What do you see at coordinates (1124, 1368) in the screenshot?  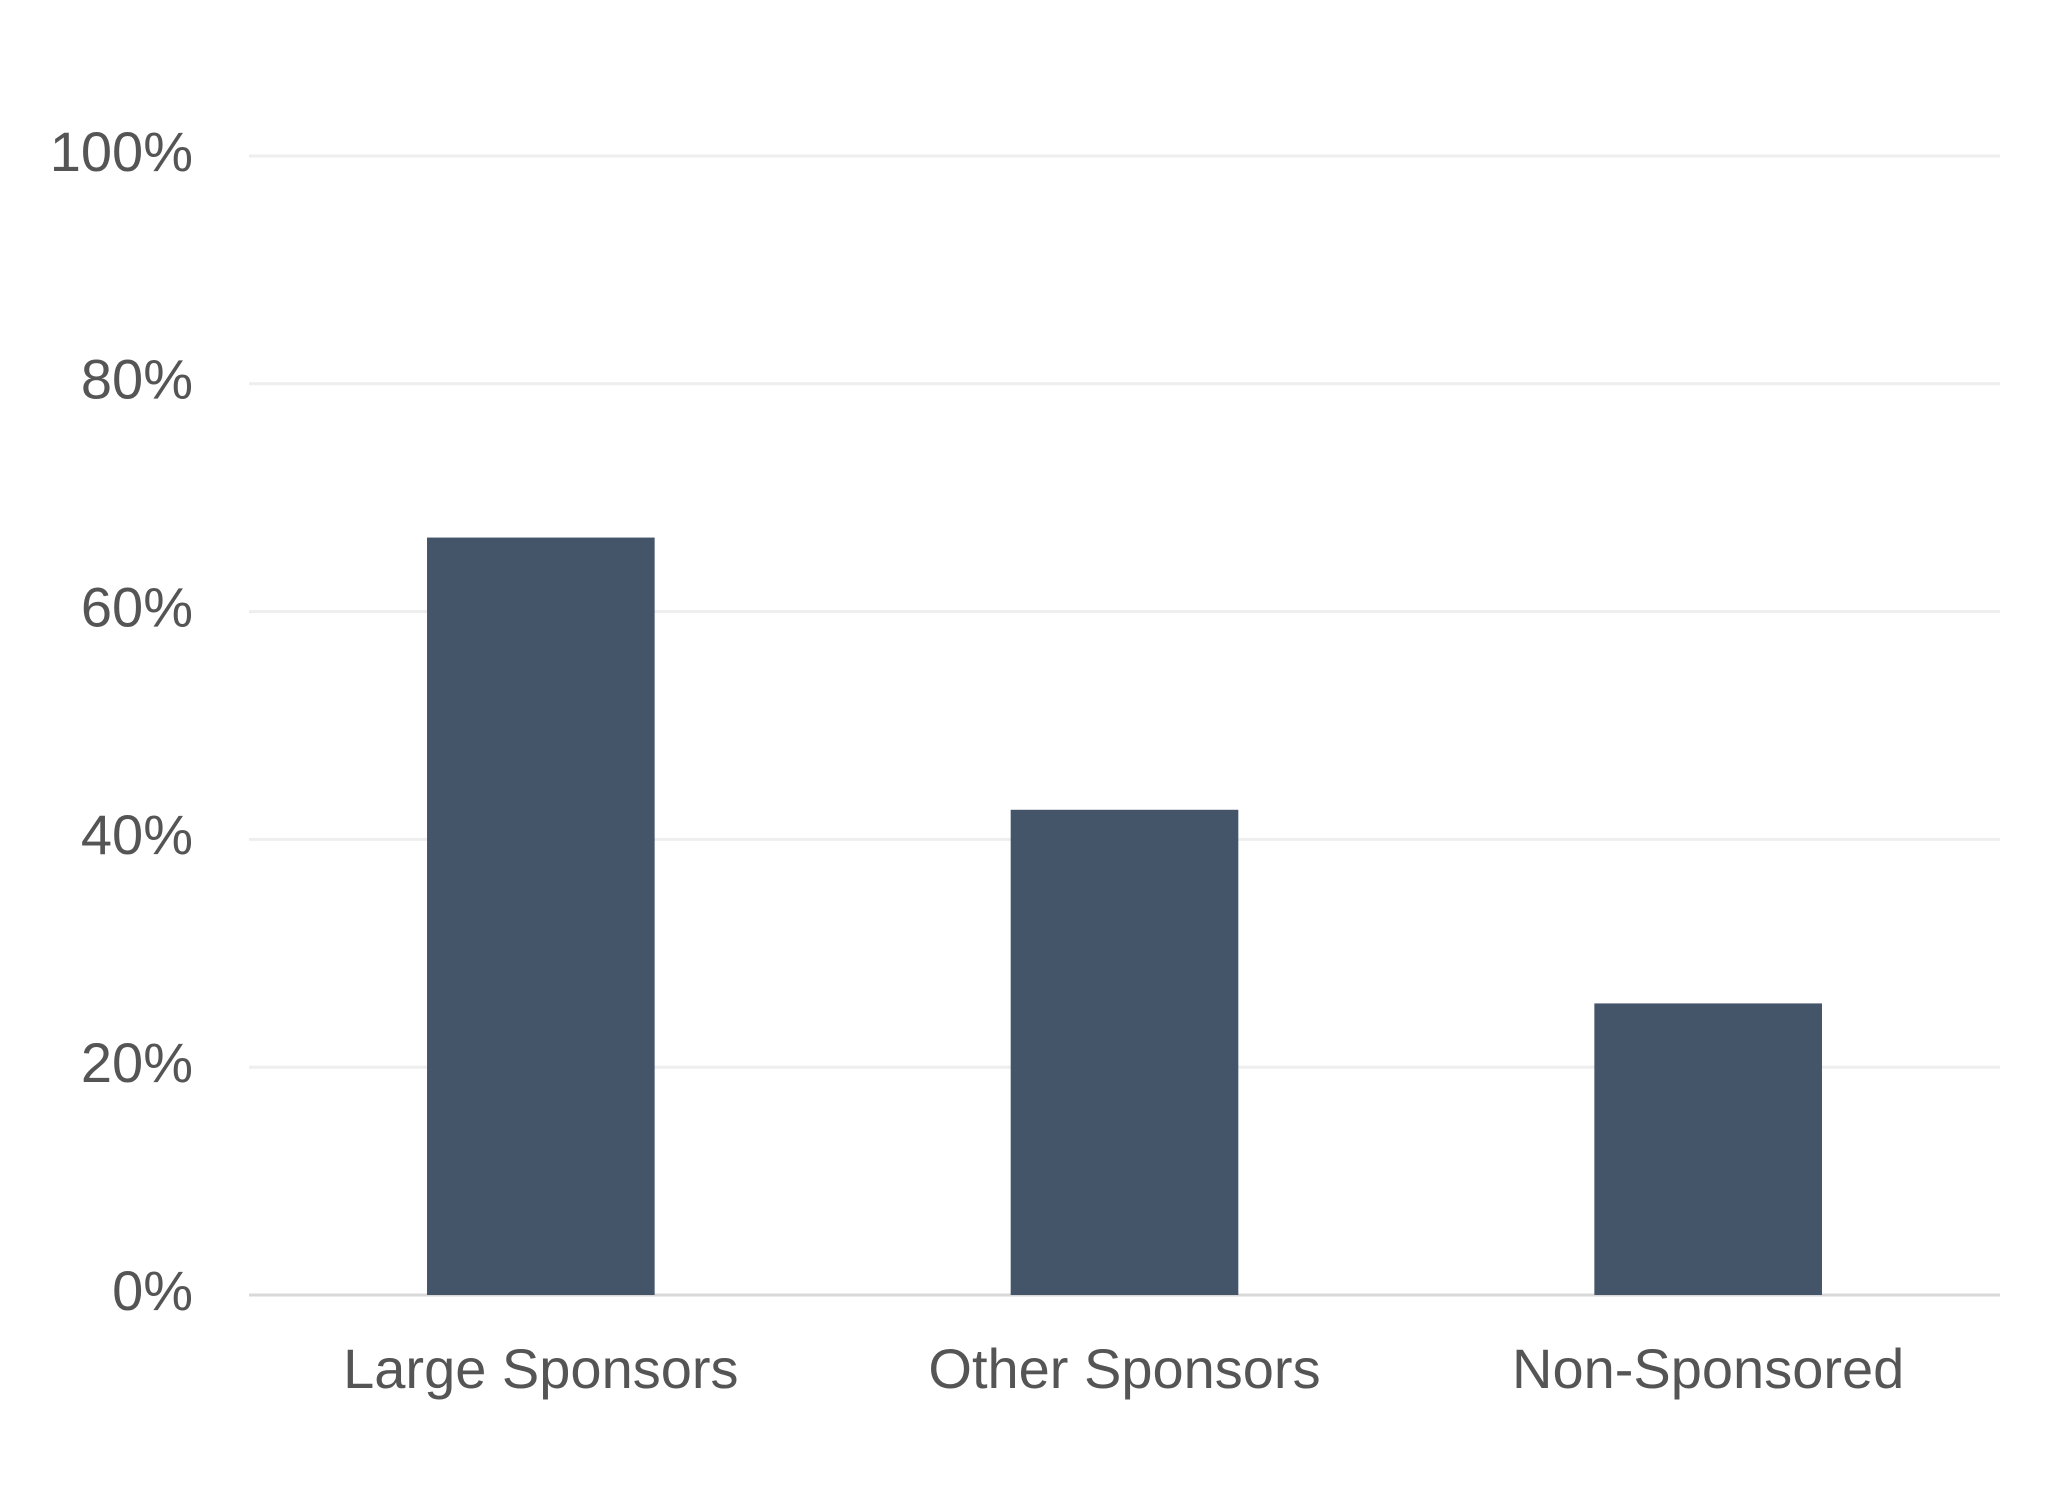 I see `x-tick-label: Other Sponsors` at bounding box center [1124, 1368].